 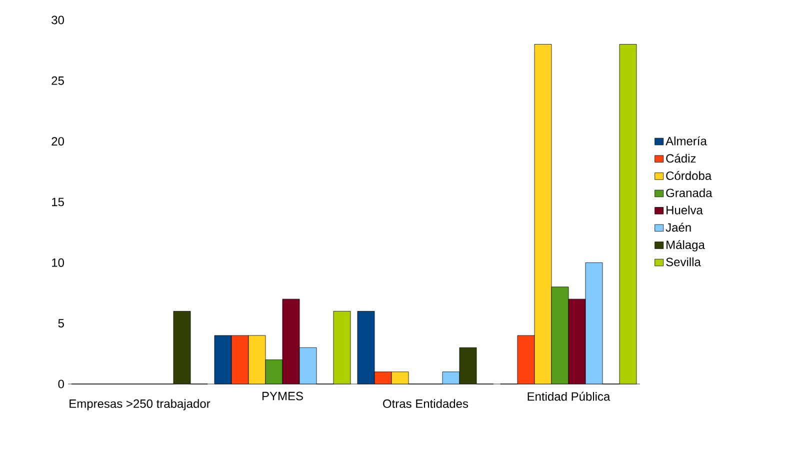 What do you see at coordinates (58, 202) in the screenshot?
I see `y-tick-label: 15` at bounding box center [58, 202].